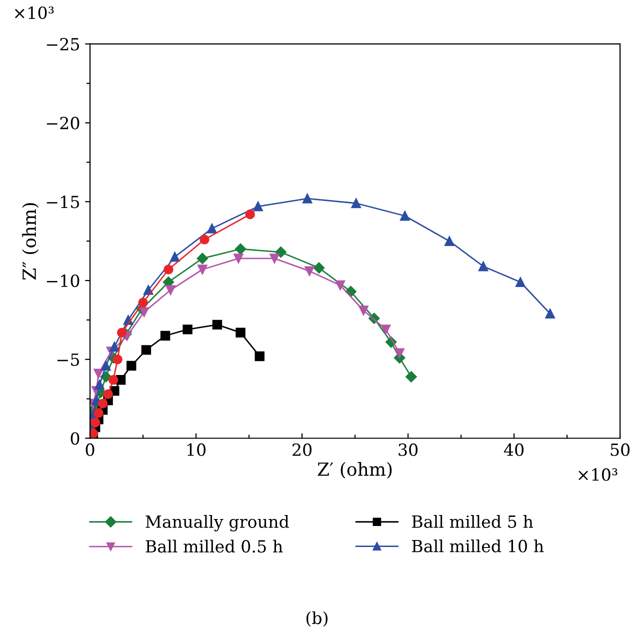 Image resolution: width=634 pixels, height=637 pixels. Describe the element at coordinates (63, 44) in the screenshot. I see `y-tick-label: −25` at that location.